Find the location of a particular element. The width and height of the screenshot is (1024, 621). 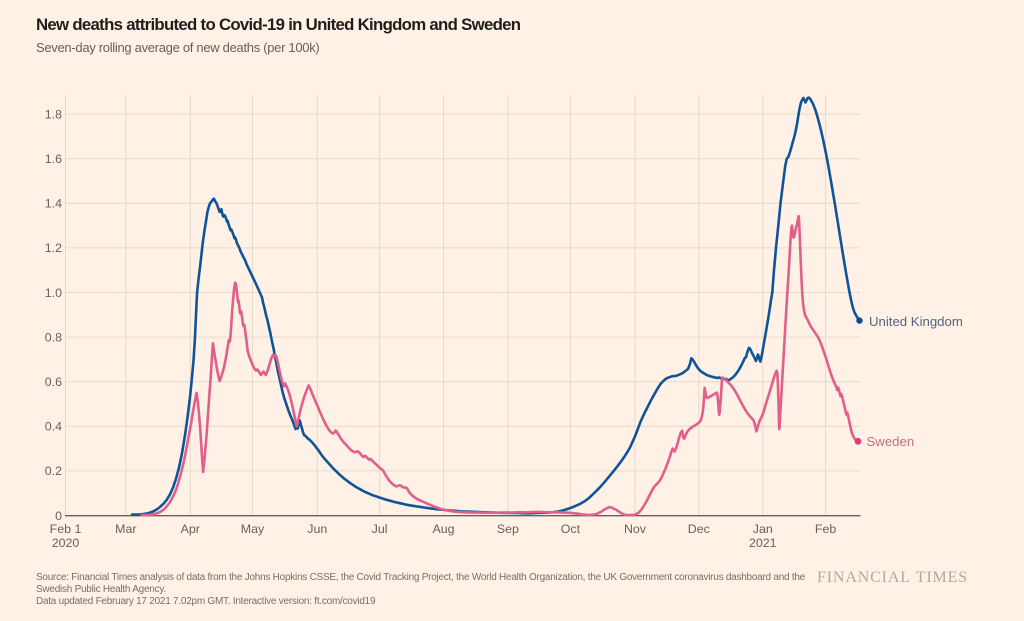

svg-text: United Kingdom is located at coordinates (916, 321).